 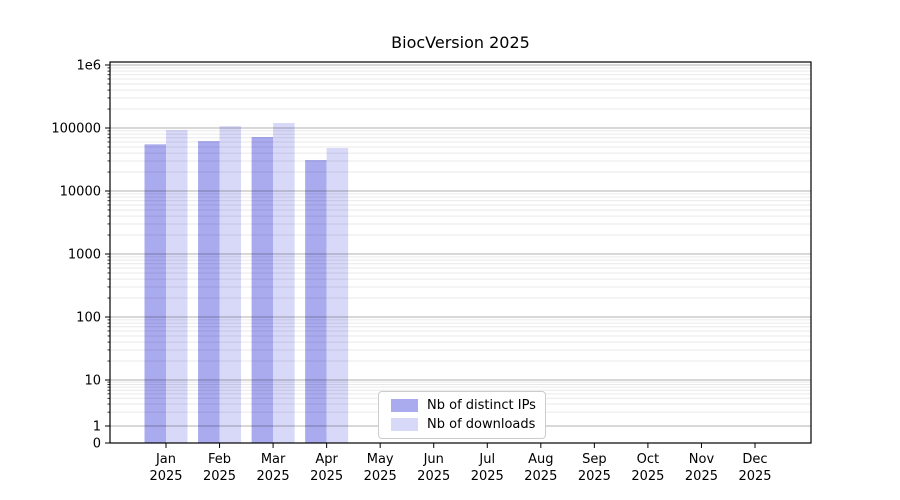 What do you see at coordinates (219, 459) in the screenshot?
I see `x-tick-label-month: Feb` at bounding box center [219, 459].